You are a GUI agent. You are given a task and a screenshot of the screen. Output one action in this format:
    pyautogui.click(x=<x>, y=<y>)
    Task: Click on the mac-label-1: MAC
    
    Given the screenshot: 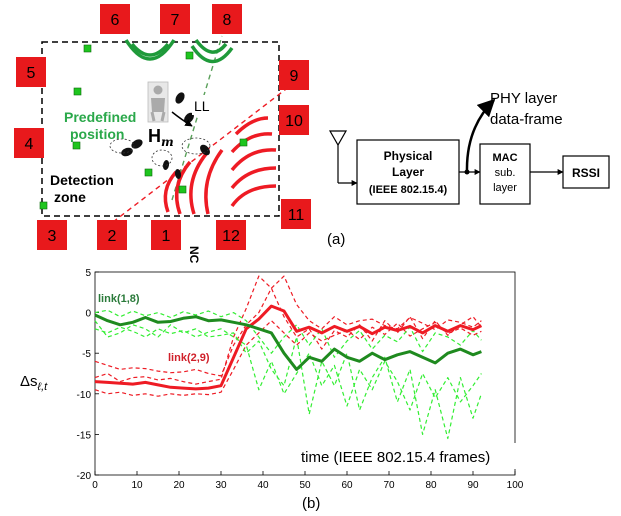 What is the action you would take?
    pyautogui.click(x=504, y=158)
    